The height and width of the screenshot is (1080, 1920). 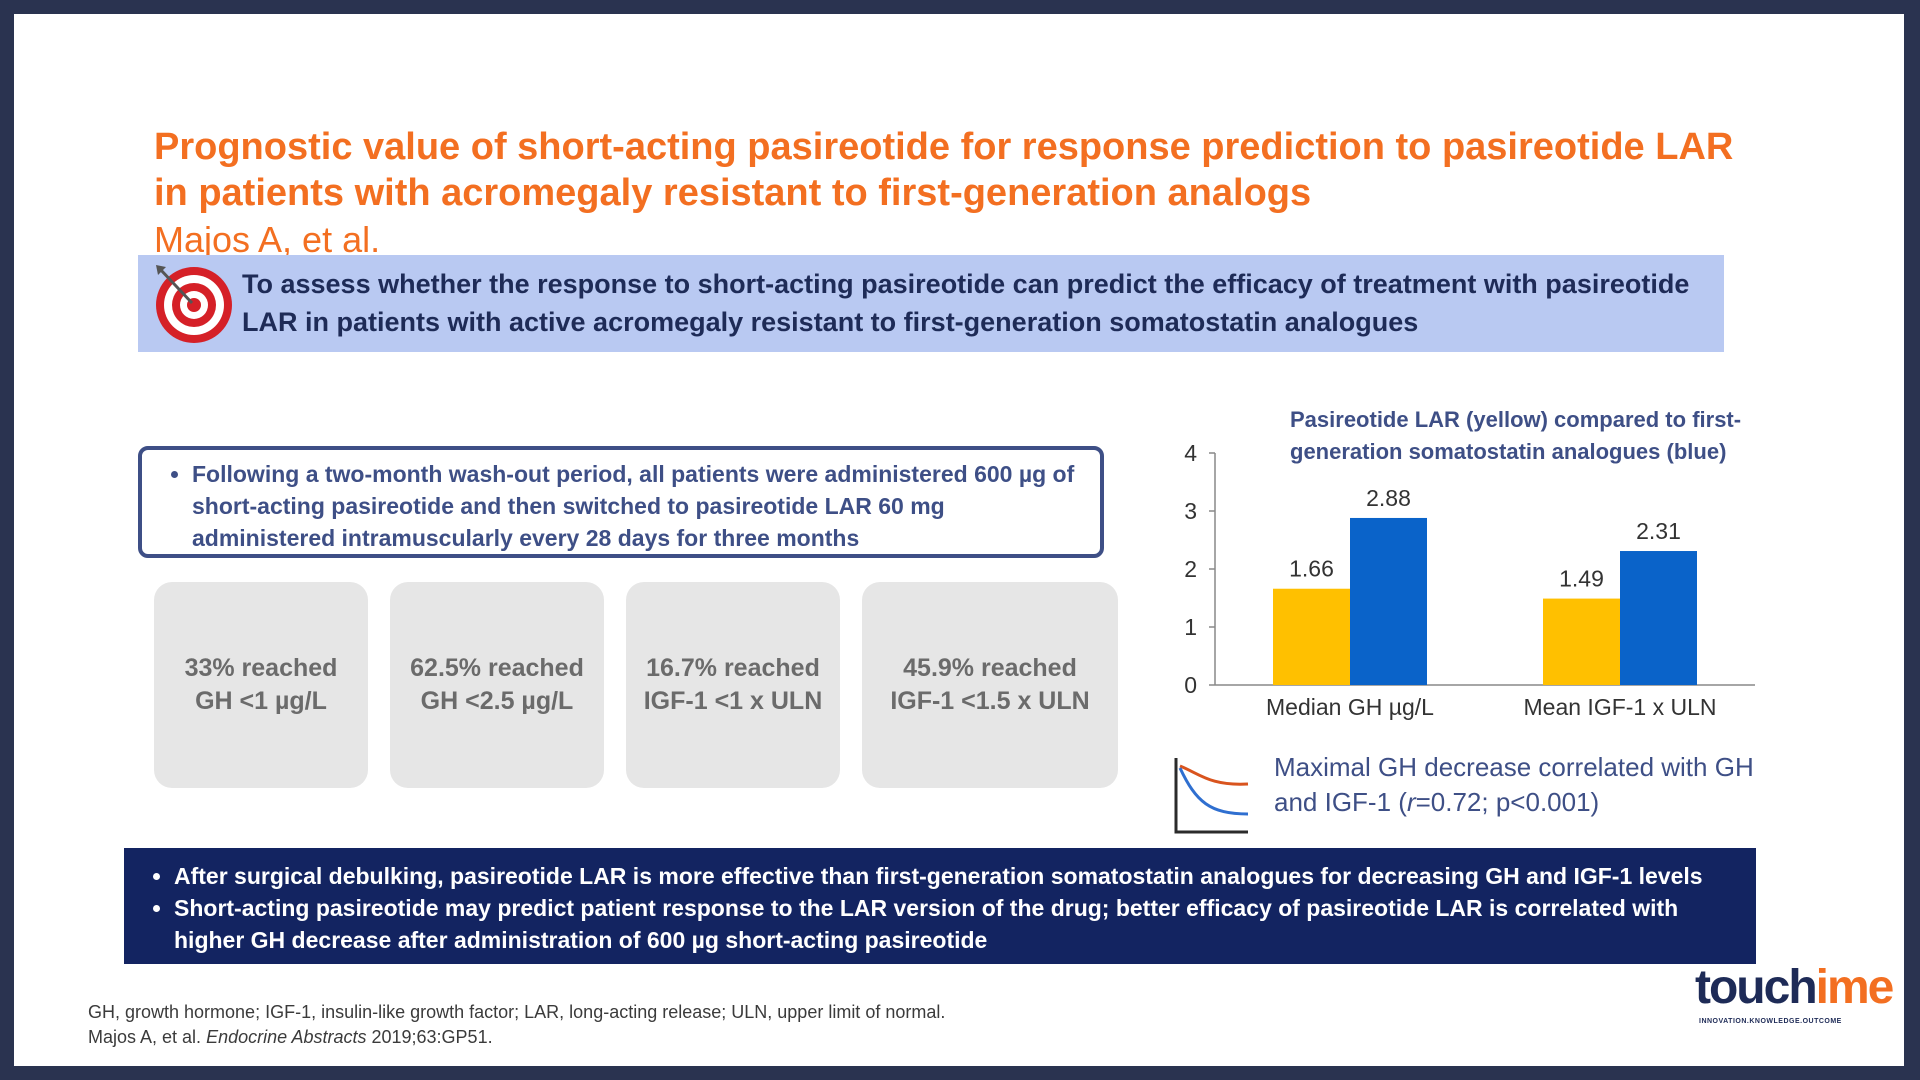 I want to click on stat-text: 16.7% reached IGF-1 <1 x ULN, so click(x=733, y=684).